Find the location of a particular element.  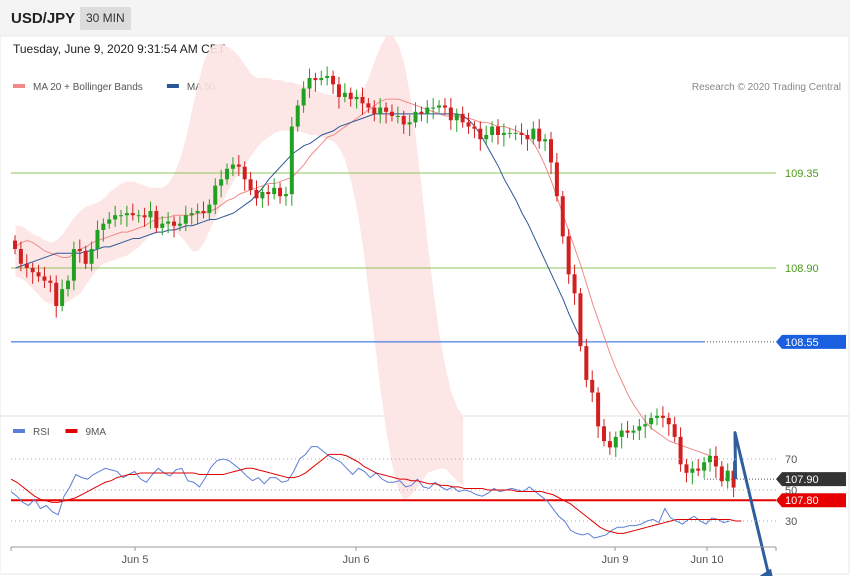

x-tick-label-3: Jun 10 is located at coordinates (706, 560).